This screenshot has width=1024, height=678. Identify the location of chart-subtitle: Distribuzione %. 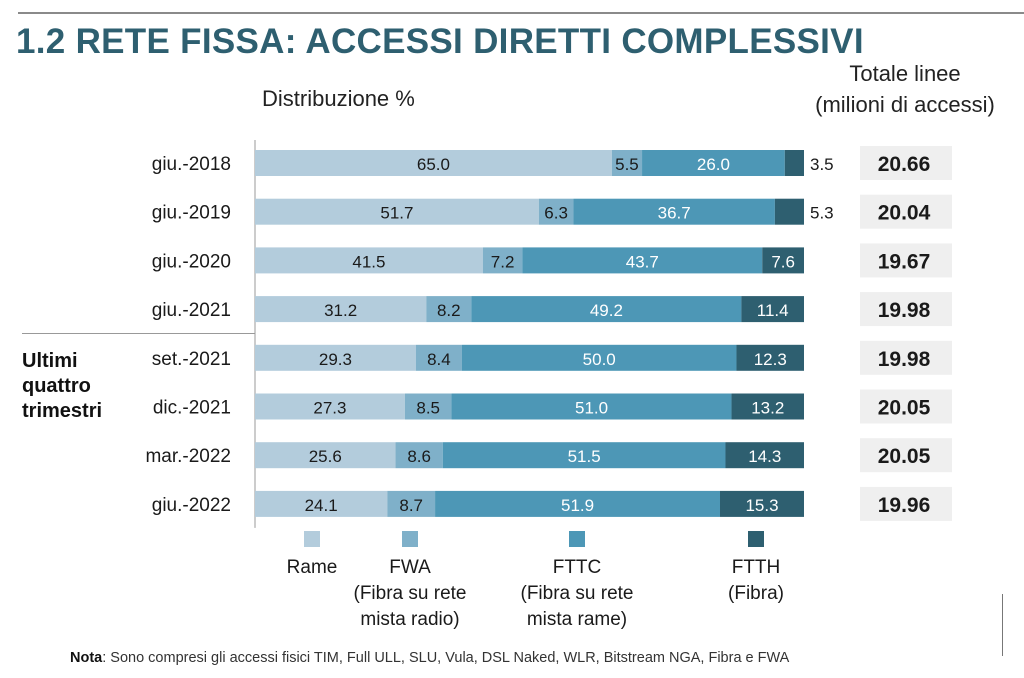
(338, 98).